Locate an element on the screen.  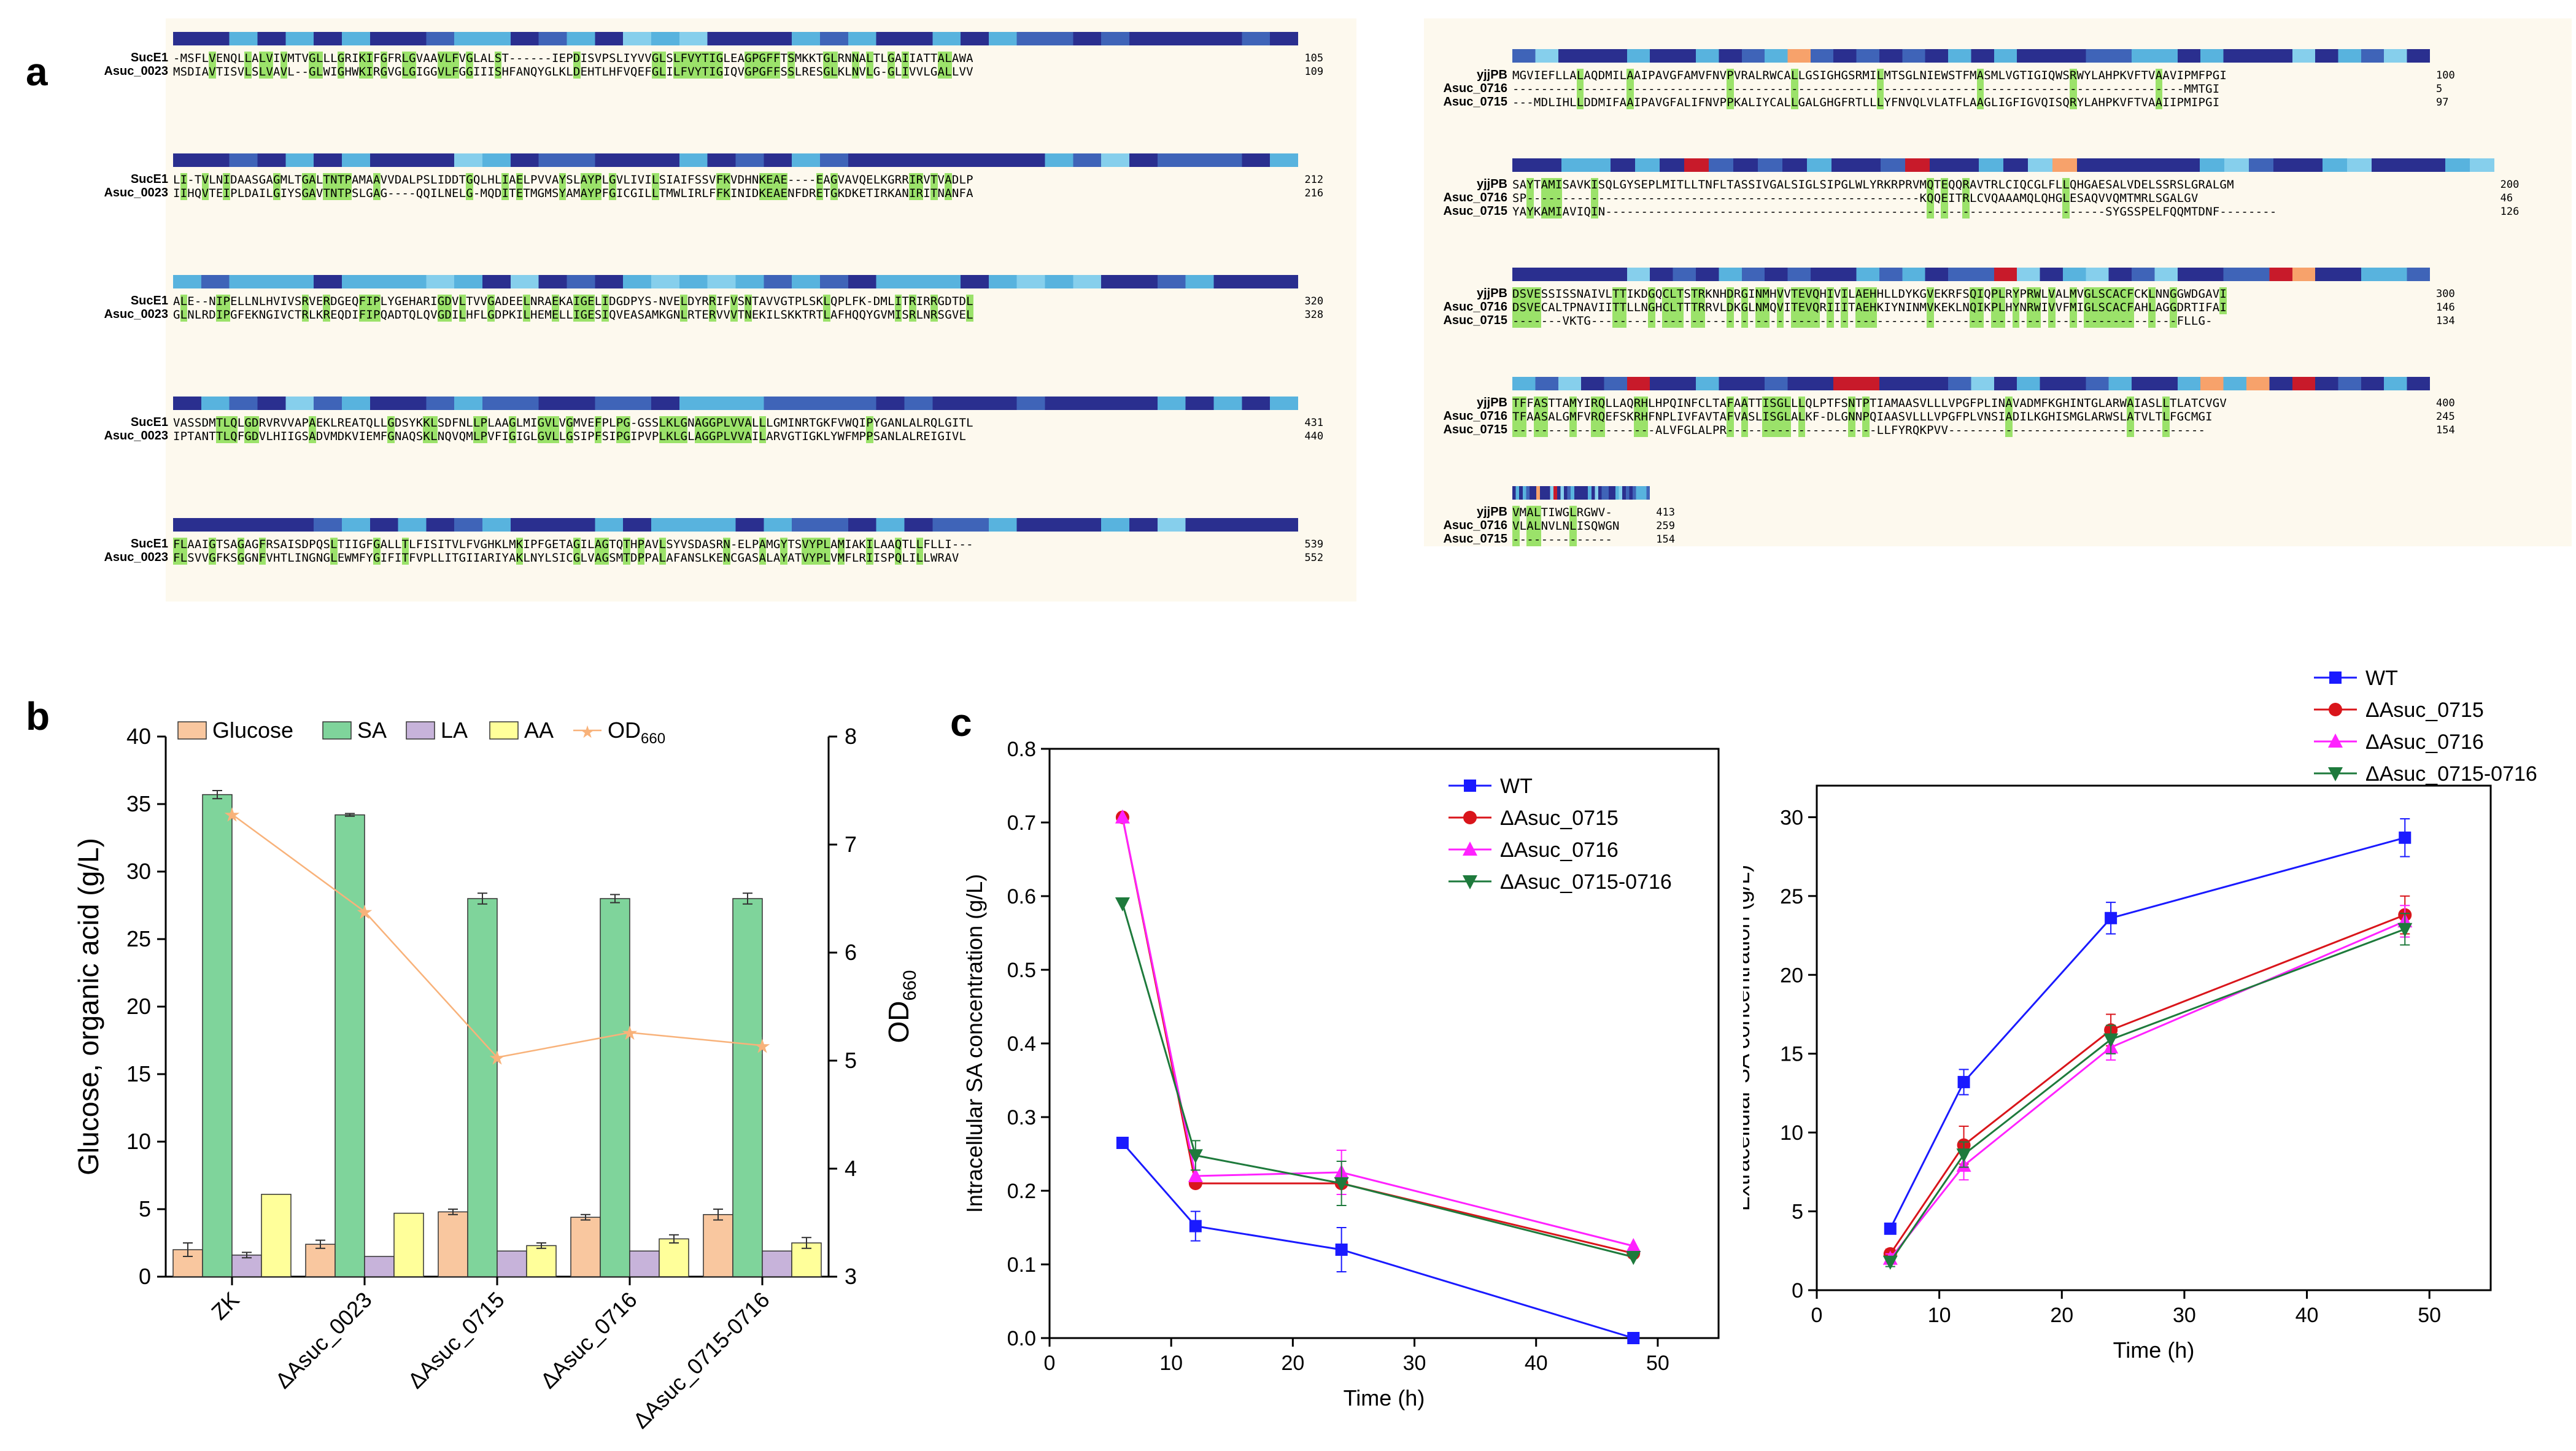
sequence-position-number: 97 is located at coordinates (2442, 102).